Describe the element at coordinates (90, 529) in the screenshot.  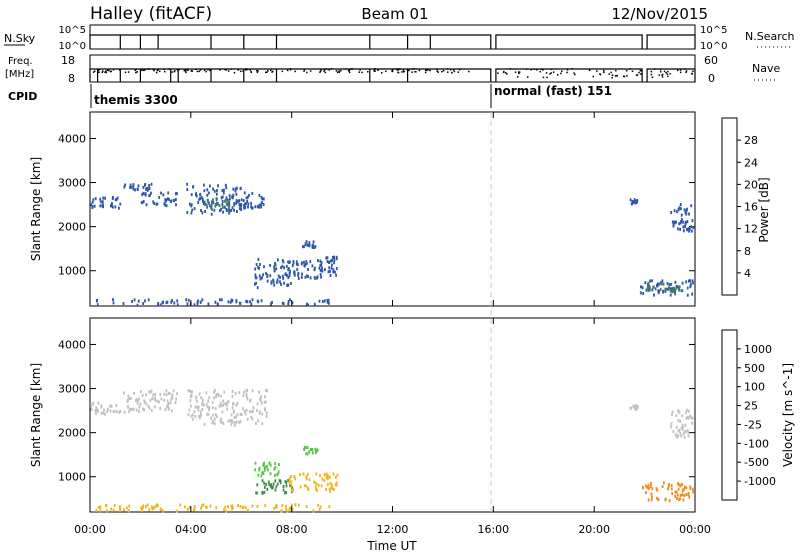
I see `xtick-label: 00:00` at that location.